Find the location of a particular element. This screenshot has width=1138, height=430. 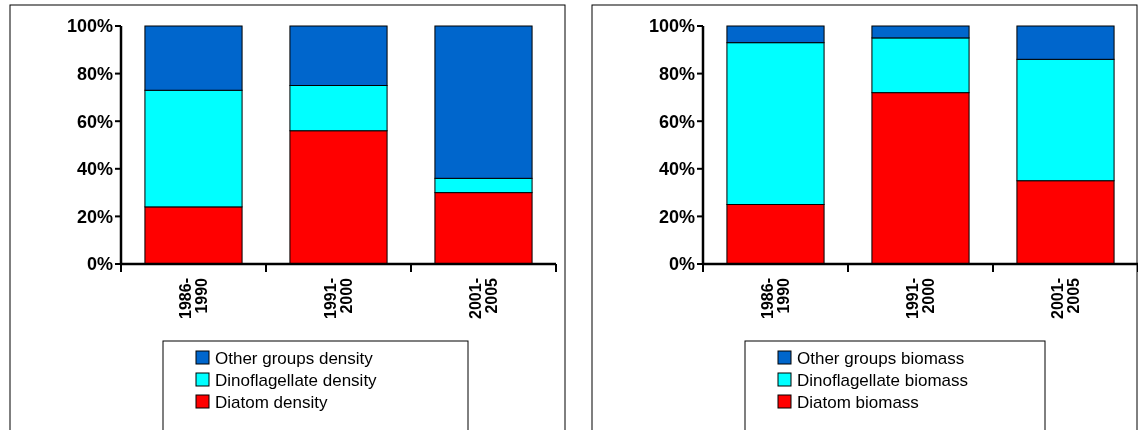

legend-label: Diatom biomass is located at coordinates (858, 402).